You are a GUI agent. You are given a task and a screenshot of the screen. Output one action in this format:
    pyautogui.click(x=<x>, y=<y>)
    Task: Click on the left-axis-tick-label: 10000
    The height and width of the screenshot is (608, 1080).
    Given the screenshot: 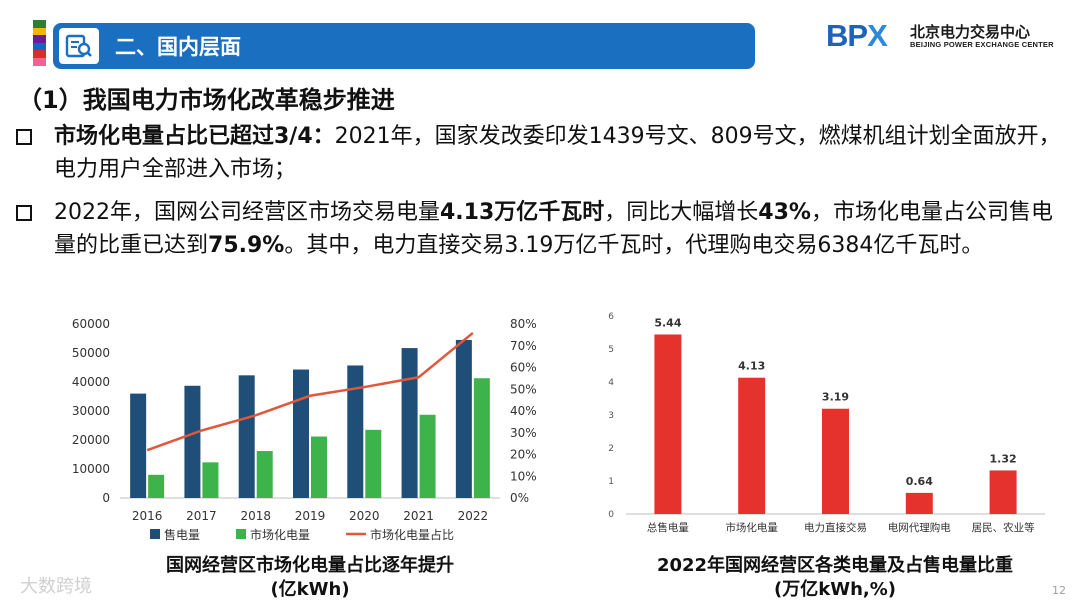 What is the action you would take?
    pyautogui.click(x=91, y=469)
    